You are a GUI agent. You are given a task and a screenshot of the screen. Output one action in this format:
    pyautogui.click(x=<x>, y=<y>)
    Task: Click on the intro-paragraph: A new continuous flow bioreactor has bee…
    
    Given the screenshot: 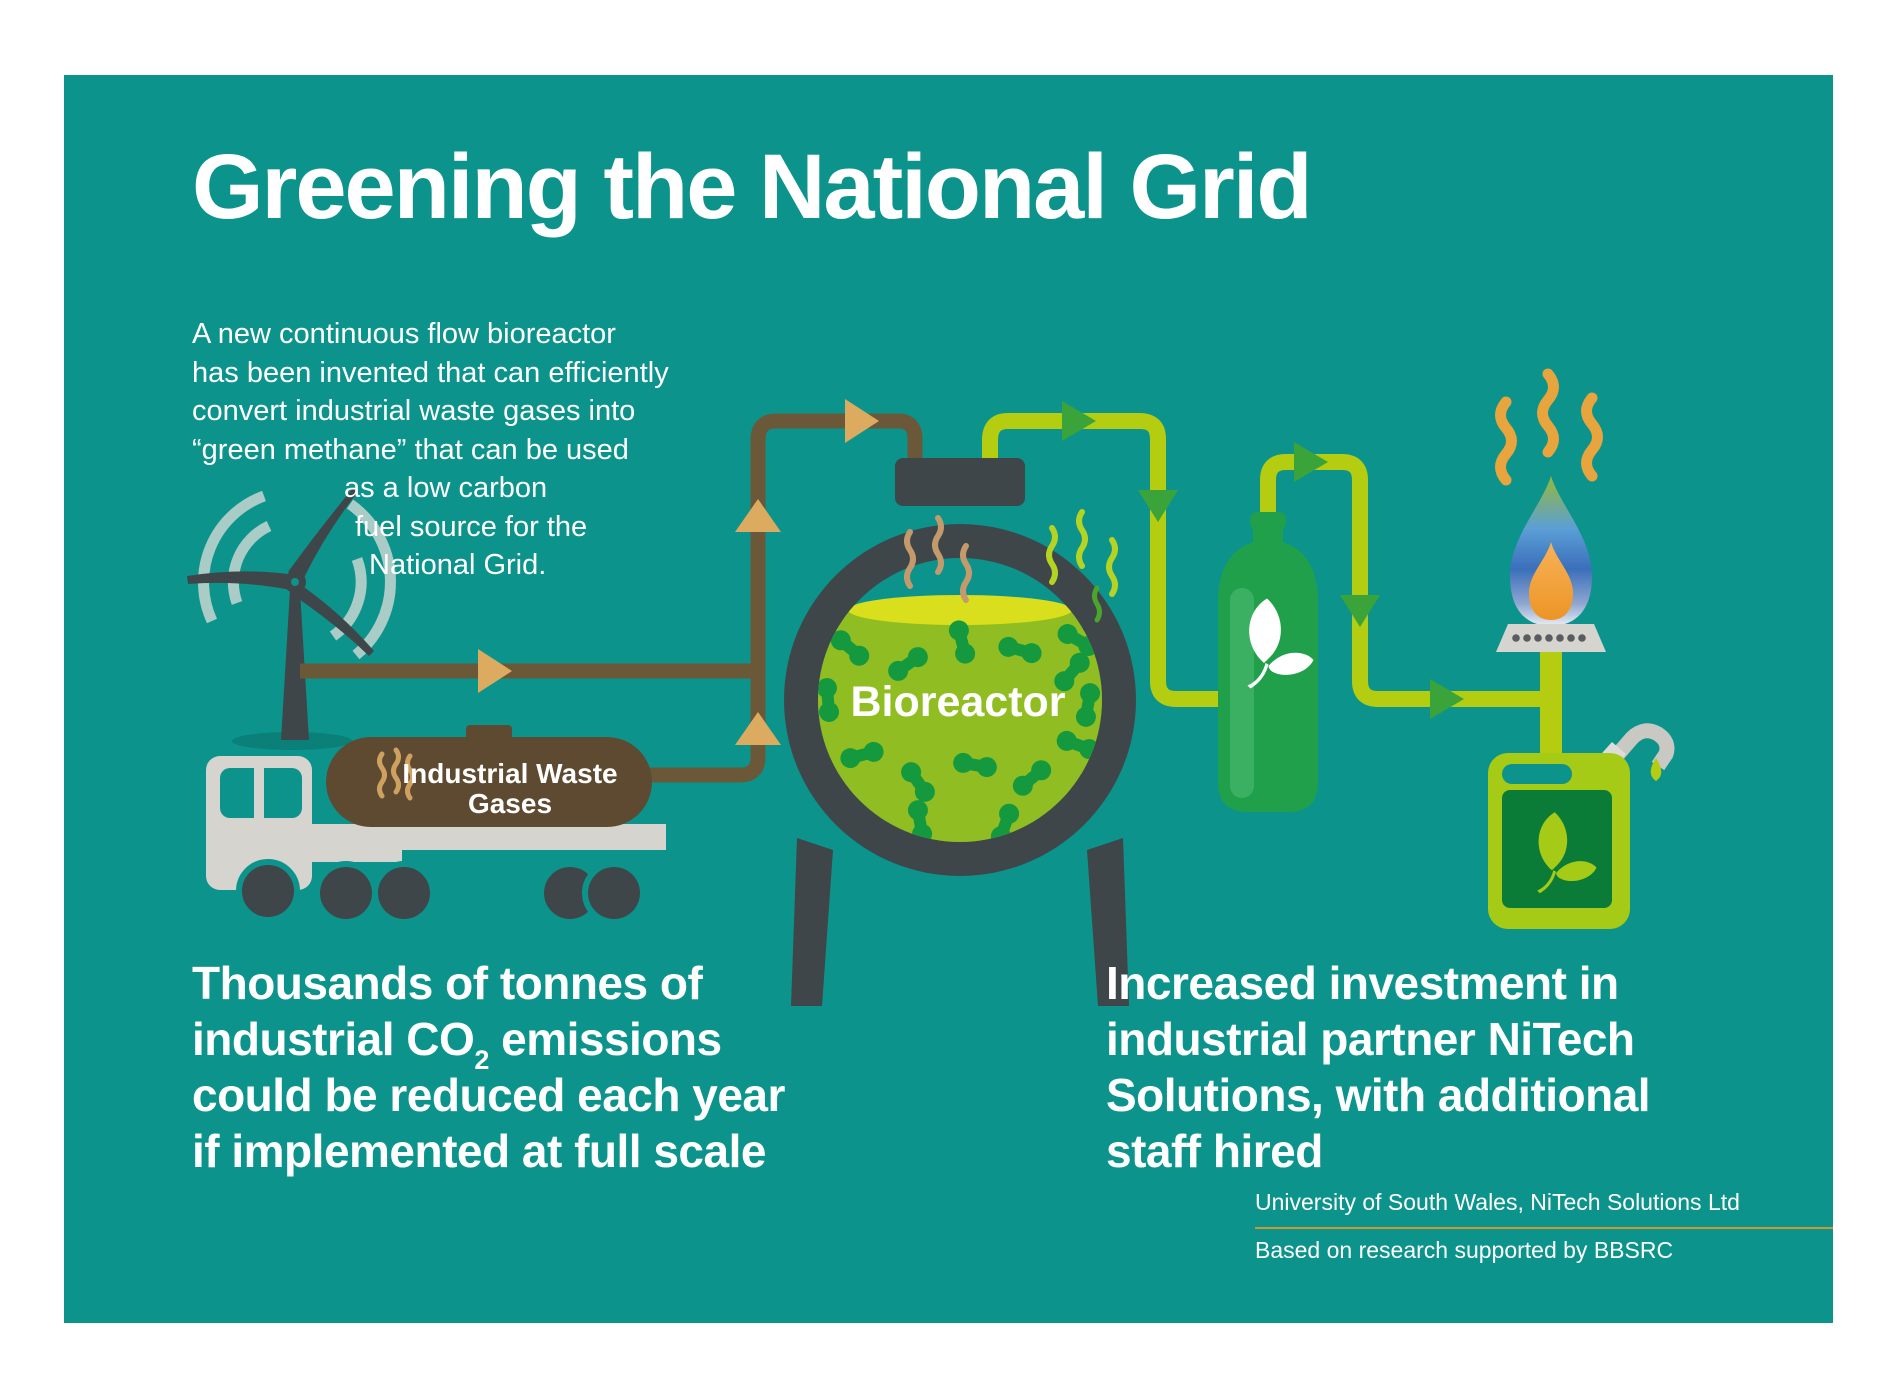 What is the action you would take?
    pyautogui.click(x=430, y=450)
    